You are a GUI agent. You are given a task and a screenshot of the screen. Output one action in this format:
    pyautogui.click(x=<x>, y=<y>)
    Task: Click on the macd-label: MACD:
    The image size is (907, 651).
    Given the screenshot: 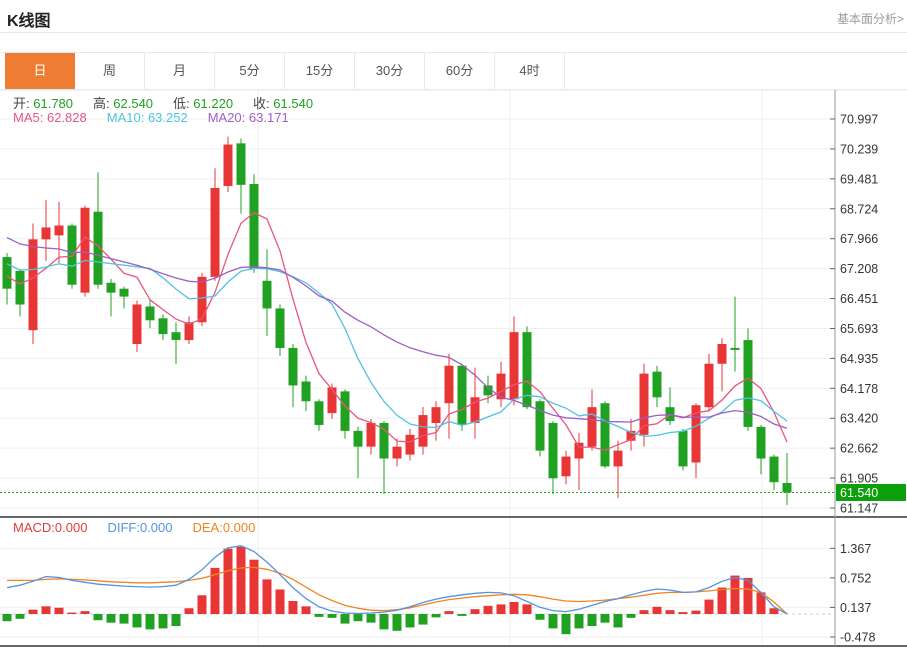 What is the action you would take?
    pyautogui.click(x=34, y=527)
    